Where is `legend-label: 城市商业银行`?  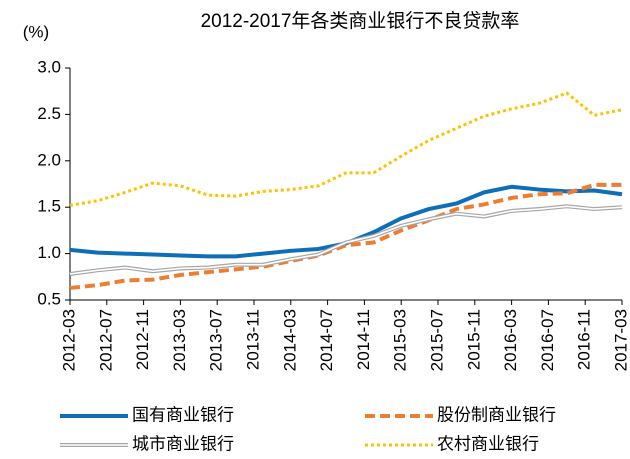
legend-label: 城市商业银行 is located at coordinates (183, 443).